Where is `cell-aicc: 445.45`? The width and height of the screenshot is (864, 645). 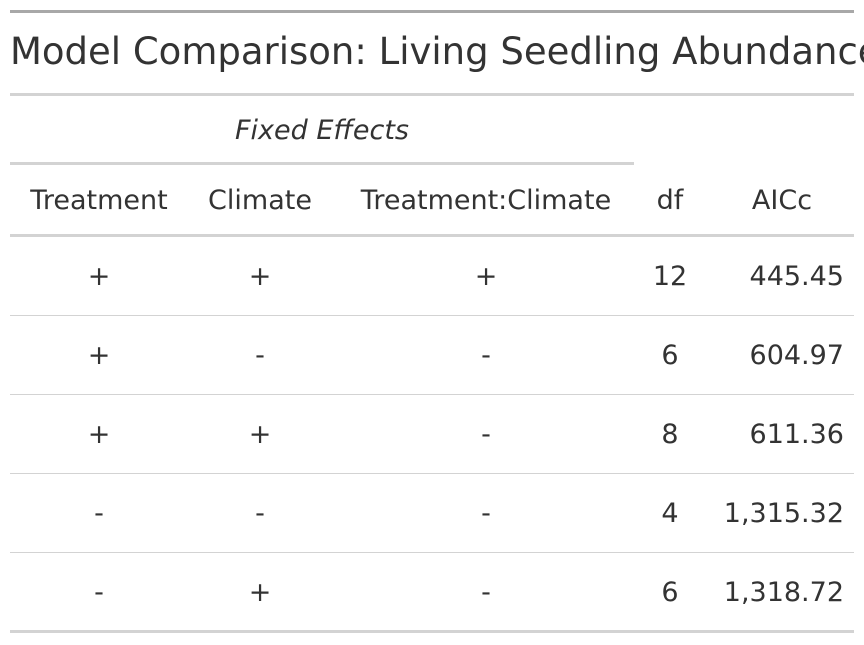
cell-aicc: 445.45 is located at coordinates (796, 276).